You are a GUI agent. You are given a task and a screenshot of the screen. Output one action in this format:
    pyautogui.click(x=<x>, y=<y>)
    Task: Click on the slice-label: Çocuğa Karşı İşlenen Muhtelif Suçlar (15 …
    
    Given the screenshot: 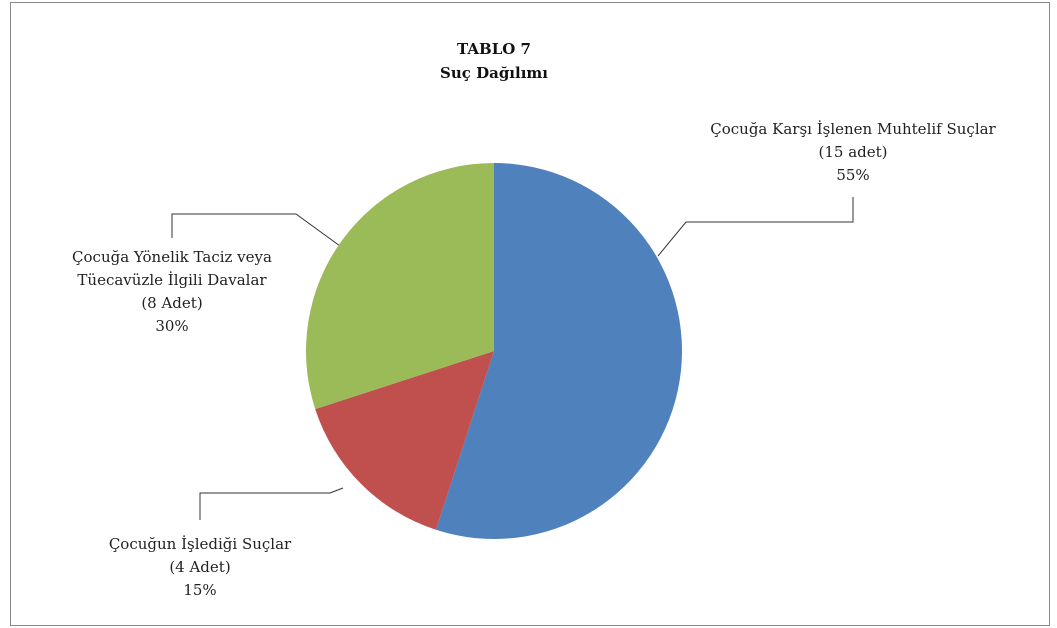 What is the action you would take?
    pyautogui.click(x=853, y=152)
    